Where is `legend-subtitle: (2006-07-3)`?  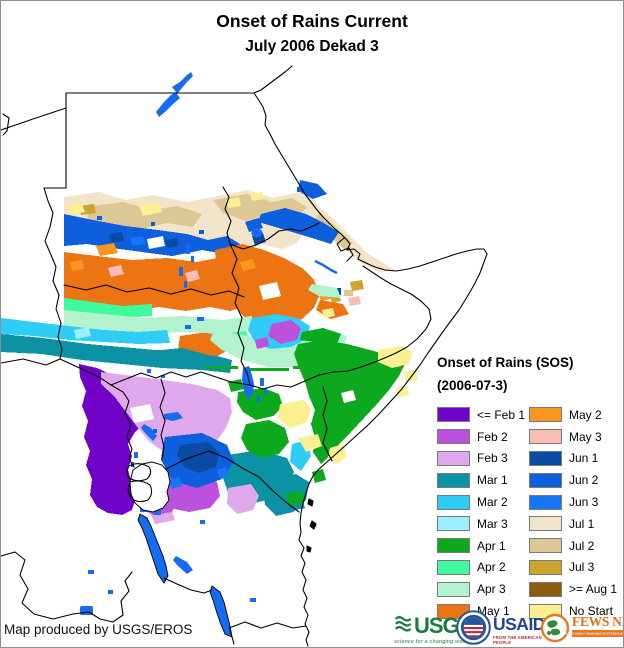
legend-subtitle: (2006-07-3) is located at coordinates (472, 385).